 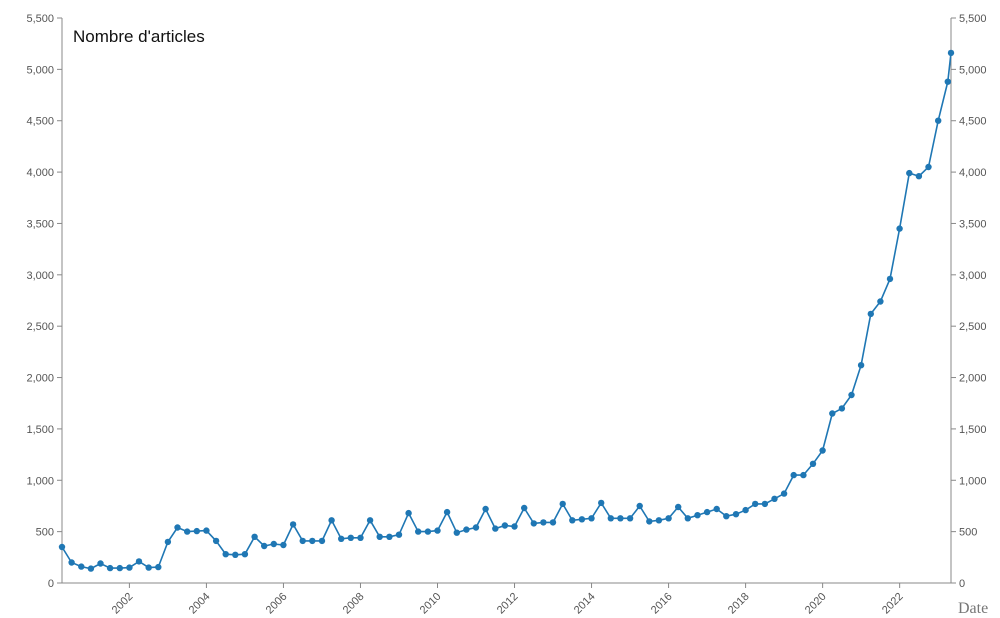 I want to click on x-tick-label: 2018, so click(x=739, y=604).